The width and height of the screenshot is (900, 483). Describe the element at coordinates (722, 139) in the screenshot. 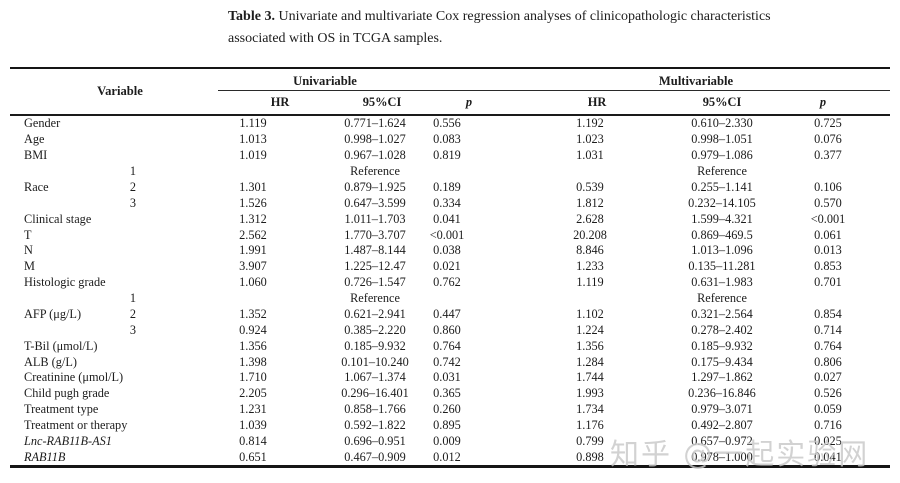

I see `cell-multivariable-ci: 0.998–1.051` at that location.